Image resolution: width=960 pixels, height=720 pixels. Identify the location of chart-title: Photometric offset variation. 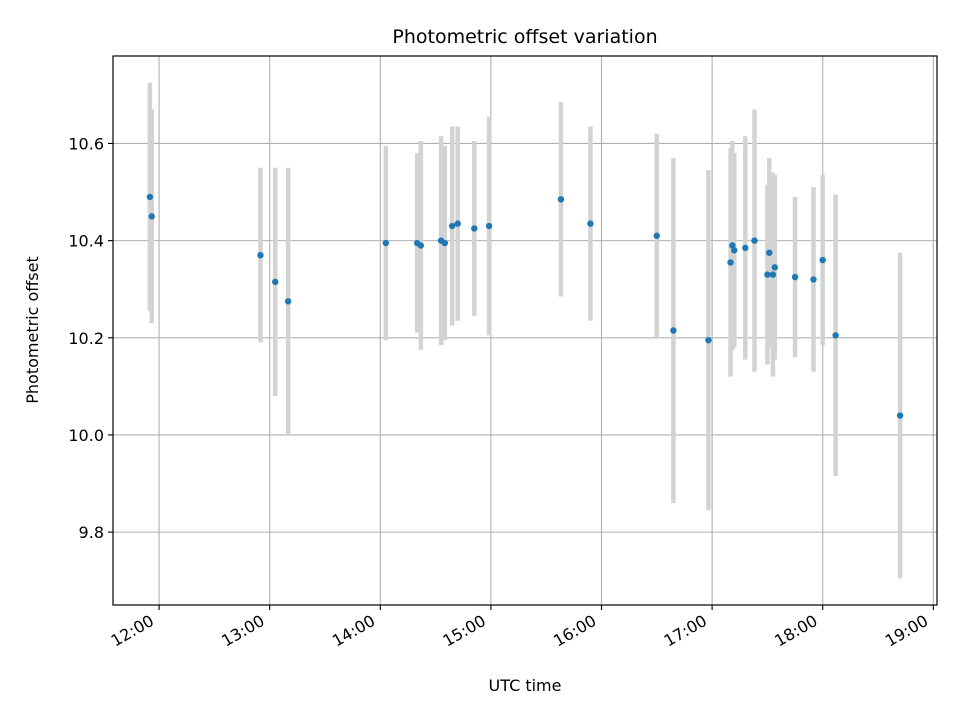
(524, 37).